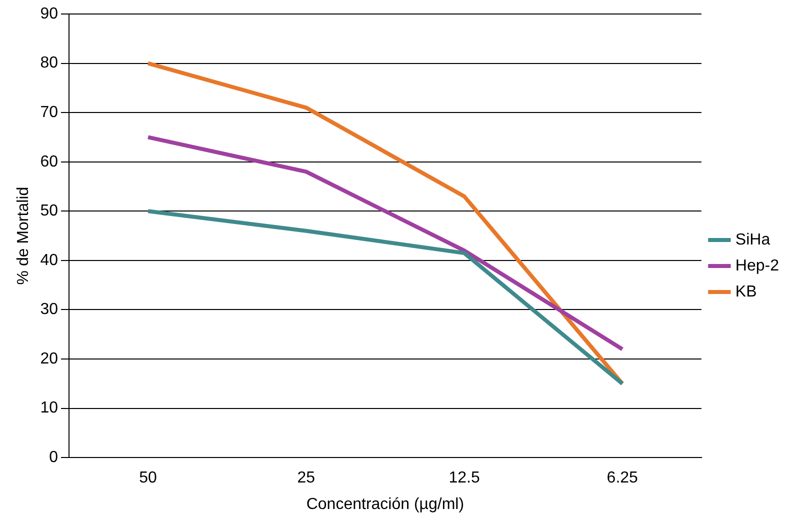 The width and height of the screenshot is (809, 526). Describe the element at coordinates (23, 235) in the screenshot. I see `y-axis-title: % de Mortalid` at that location.